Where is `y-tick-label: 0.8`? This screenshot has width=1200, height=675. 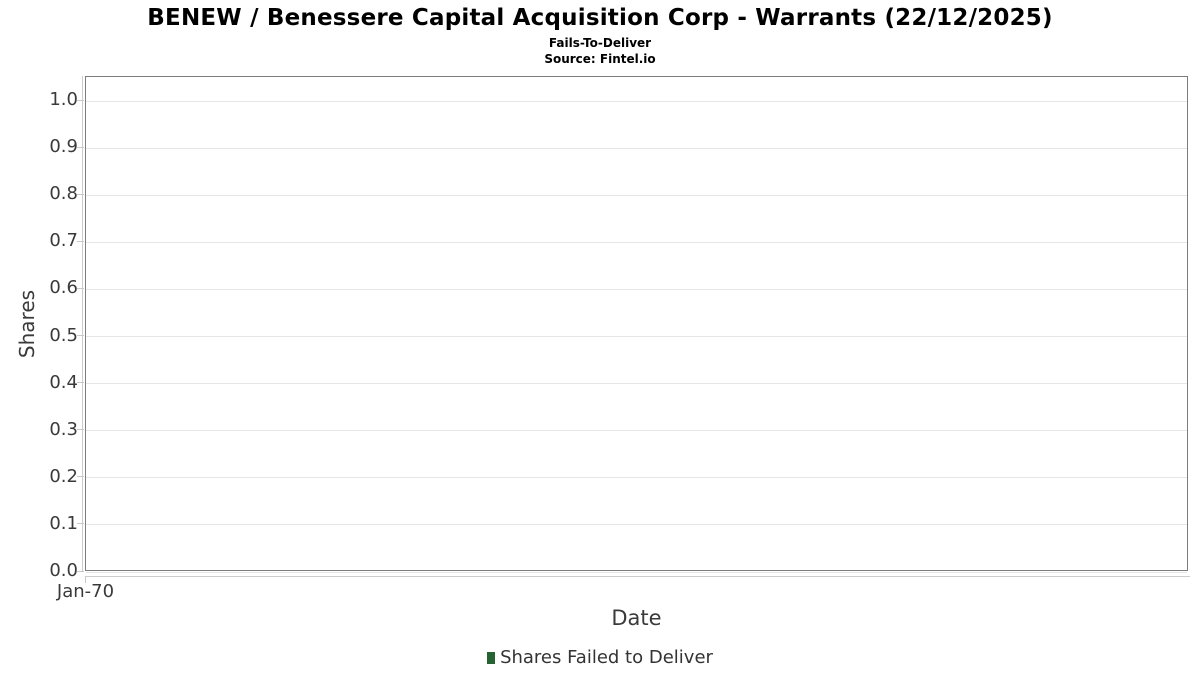
y-tick-label: 0.8 is located at coordinates (63, 194).